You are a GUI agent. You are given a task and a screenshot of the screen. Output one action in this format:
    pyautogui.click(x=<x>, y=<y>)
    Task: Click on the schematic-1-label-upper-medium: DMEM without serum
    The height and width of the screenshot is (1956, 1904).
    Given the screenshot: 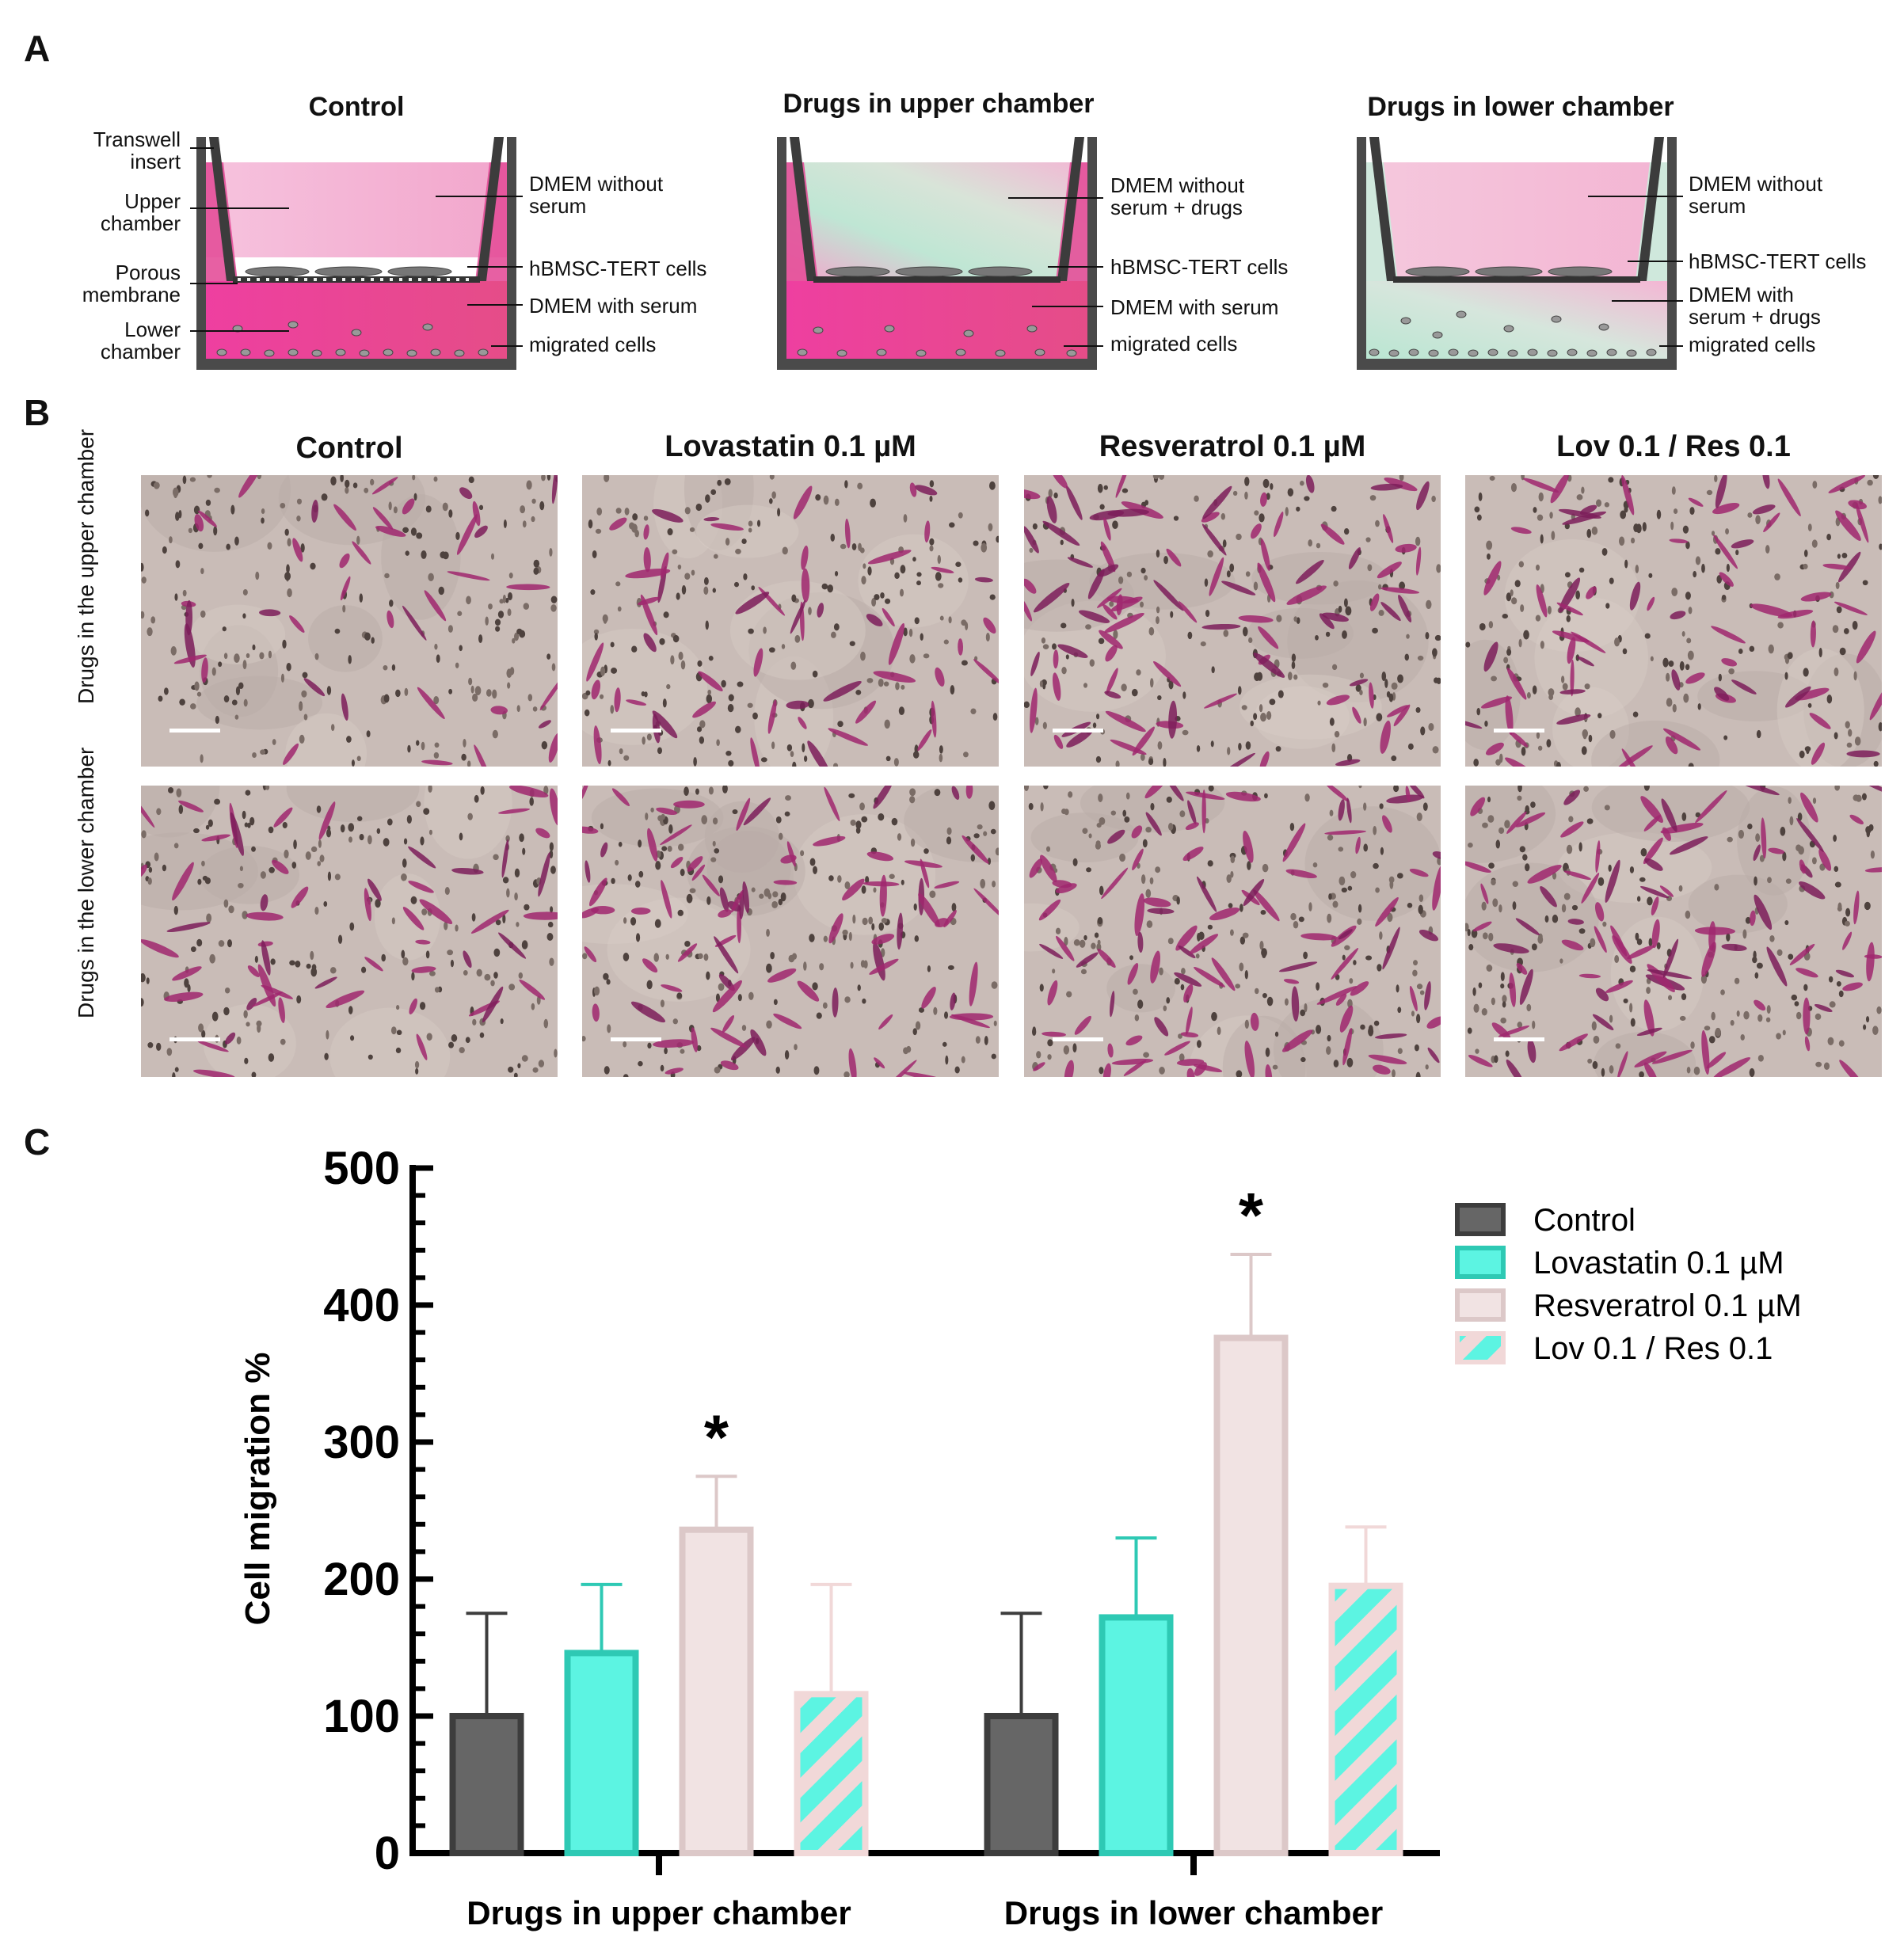 What is the action you would take?
    pyautogui.click(x=596, y=195)
    